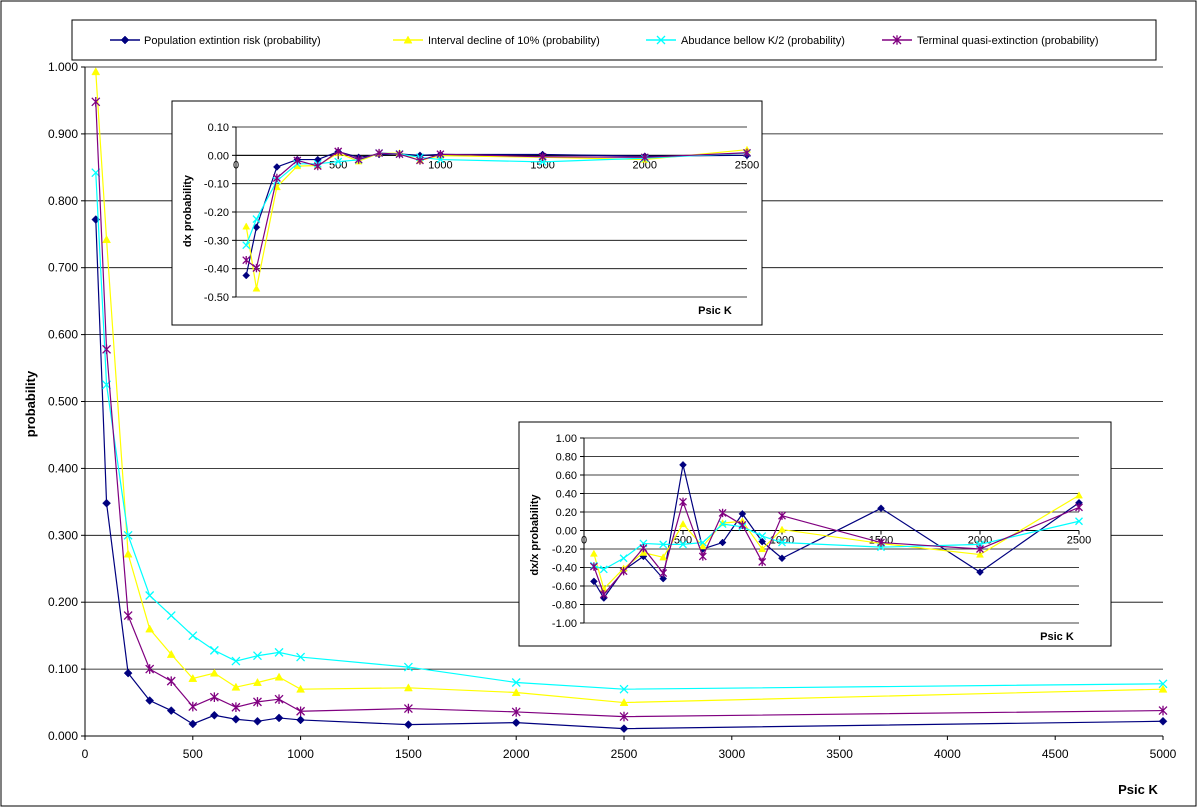 The width and height of the screenshot is (1197, 807). Describe the element at coordinates (1138, 789) in the screenshot. I see `main-x-axis-title: Psic K` at that location.